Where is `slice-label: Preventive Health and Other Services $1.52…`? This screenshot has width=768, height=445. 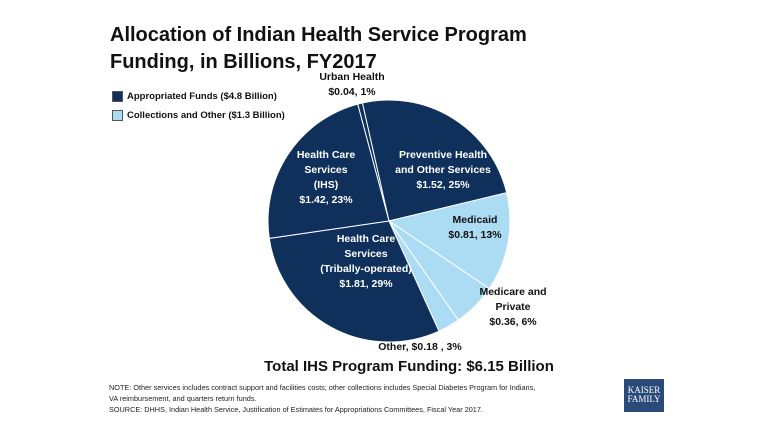
slice-label: Preventive Health and Other Services $1.52… is located at coordinates (443, 170).